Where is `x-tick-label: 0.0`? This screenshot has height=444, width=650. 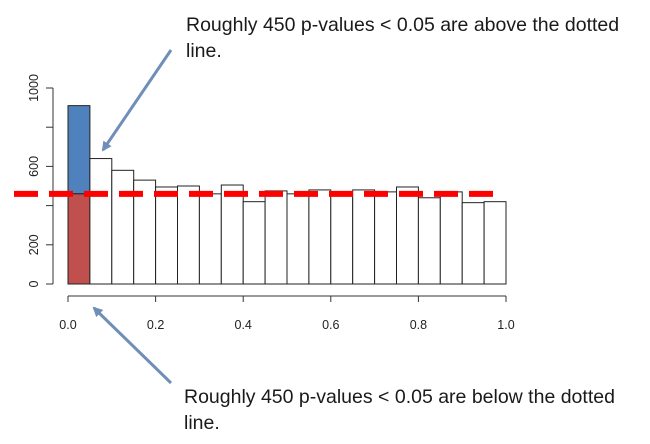 x-tick-label: 0.0 is located at coordinates (67, 325).